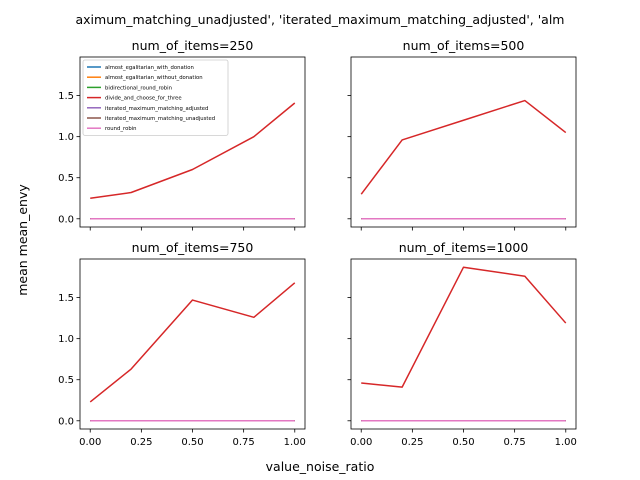  Describe the element at coordinates (193, 45) in the screenshot. I see `subplot-title: num_of_items=250` at that location.